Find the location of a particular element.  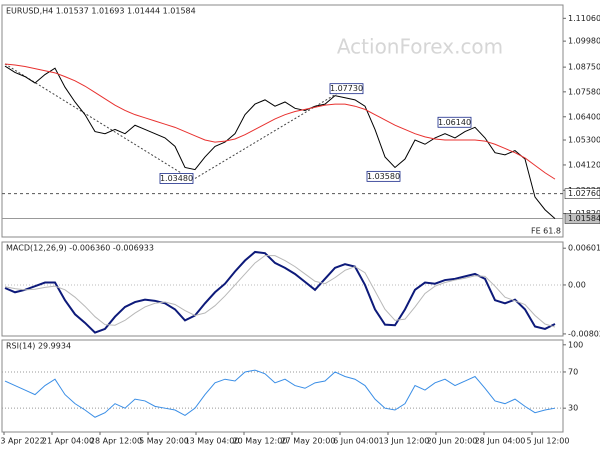

x-tick-label: 5 Jul 12:00 is located at coordinates (548, 441).